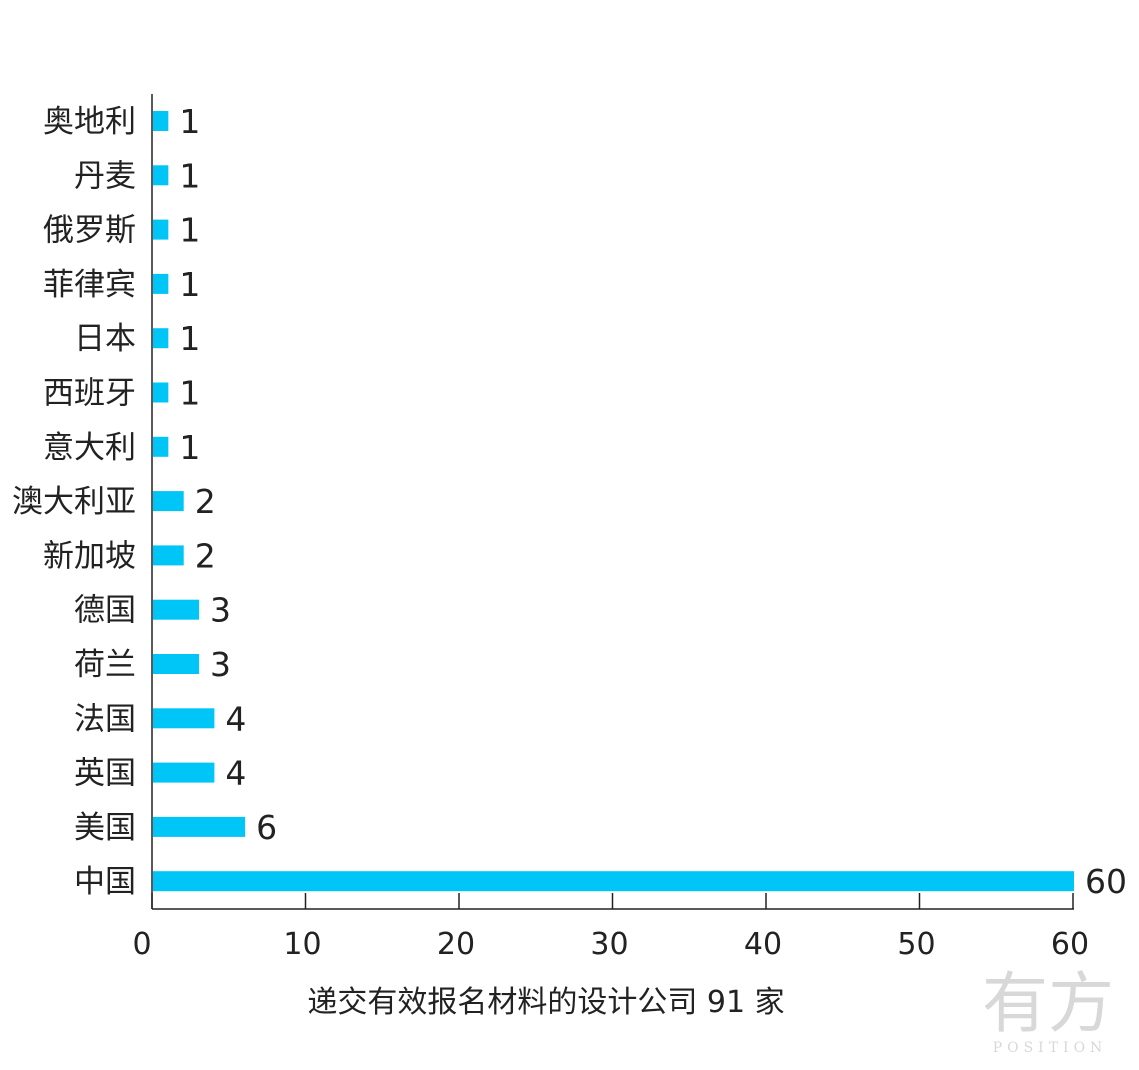  I want to click on watermark-sub-text: POSITION, so click(1050, 1048).